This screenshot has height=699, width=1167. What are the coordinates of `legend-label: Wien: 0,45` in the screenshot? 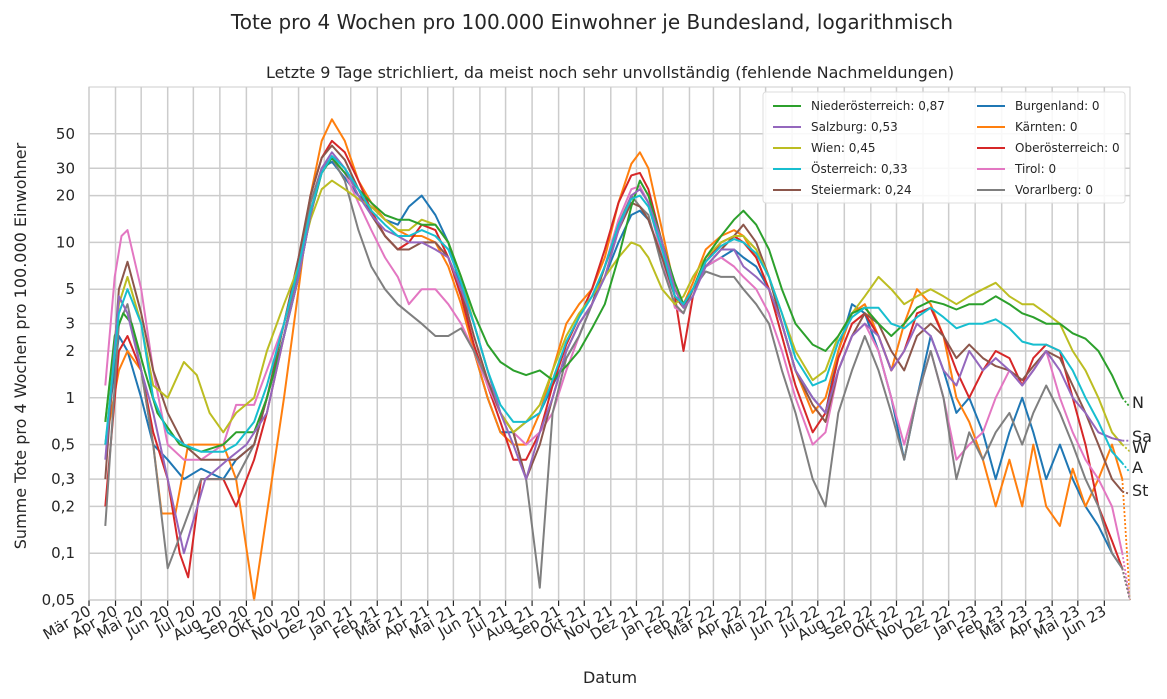 It's located at (843, 148).